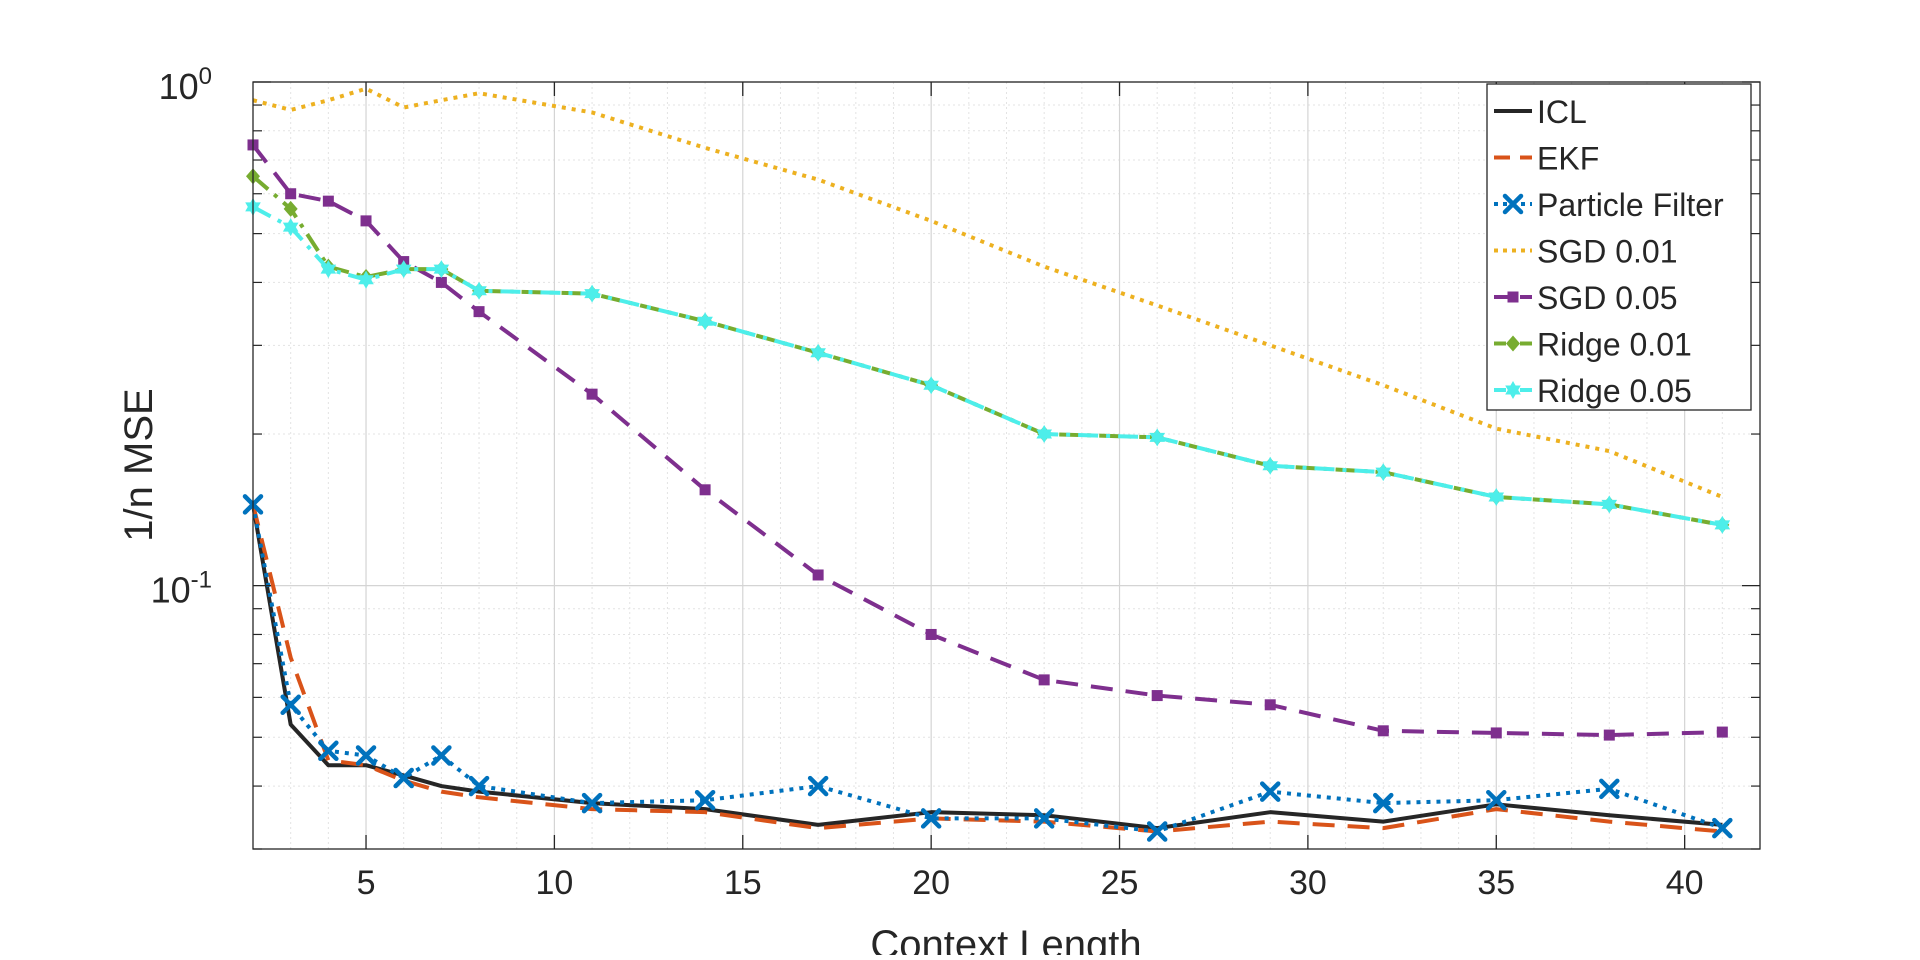  Describe the element at coordinates (1586, 298) in the screenshot. I see `legend-item-sgd-0-05: SGD 0.05` at that location.